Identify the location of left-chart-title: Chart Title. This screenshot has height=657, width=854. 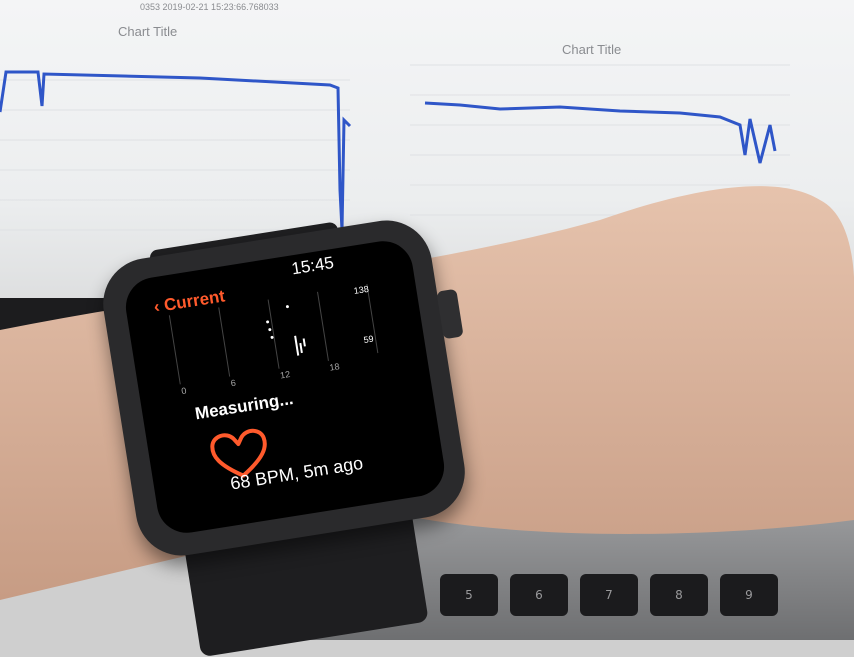
(148, 31).